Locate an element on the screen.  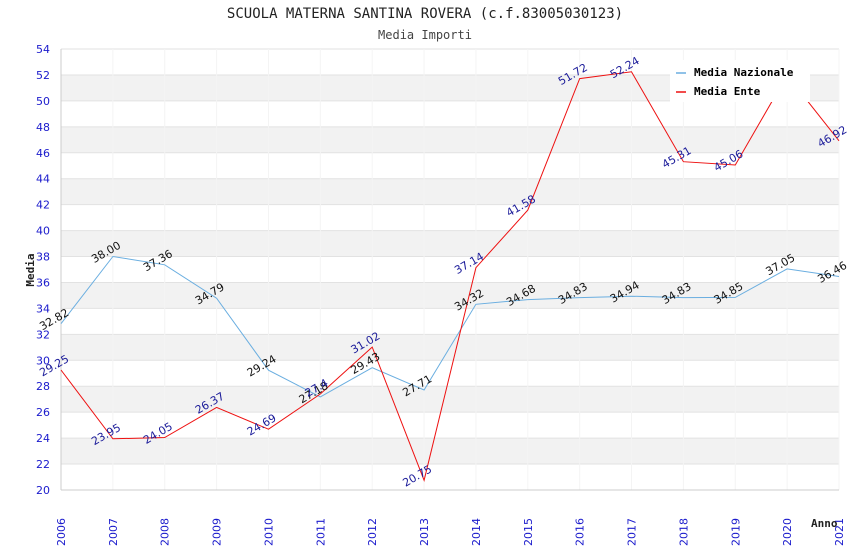
y-tick-label: 54 is located at coordinates (43, 49).